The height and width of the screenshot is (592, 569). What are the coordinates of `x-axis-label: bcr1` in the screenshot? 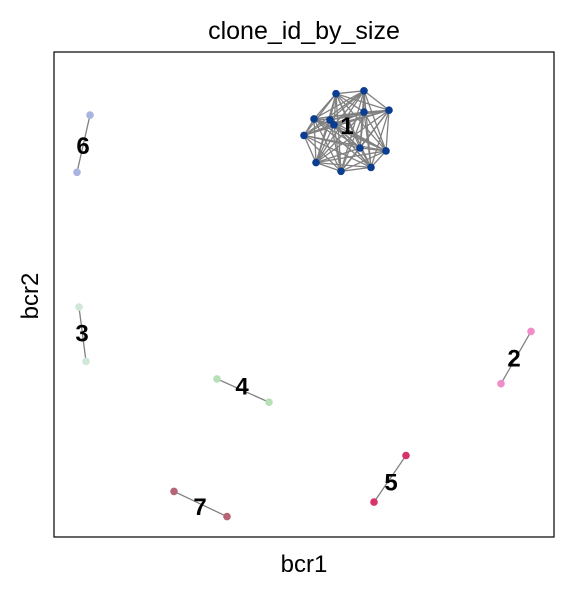 It's located at (304, 564).